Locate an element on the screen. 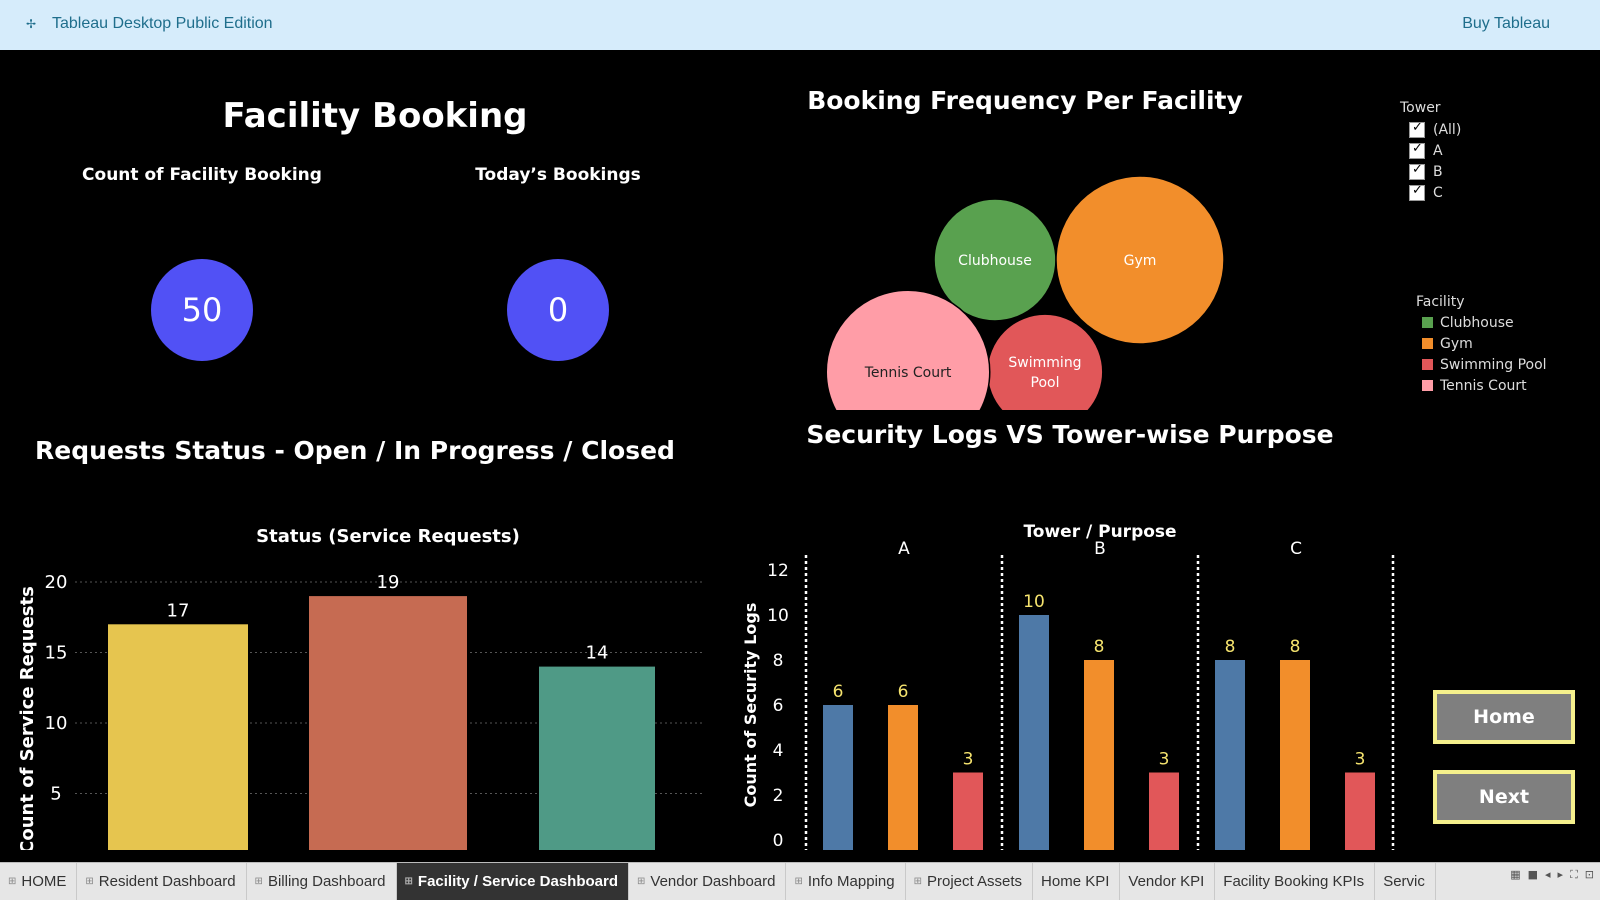 This screenshot has width=1600, height=900. fullscreen-icon: ⛶ is located at coordinates (1574, 874).